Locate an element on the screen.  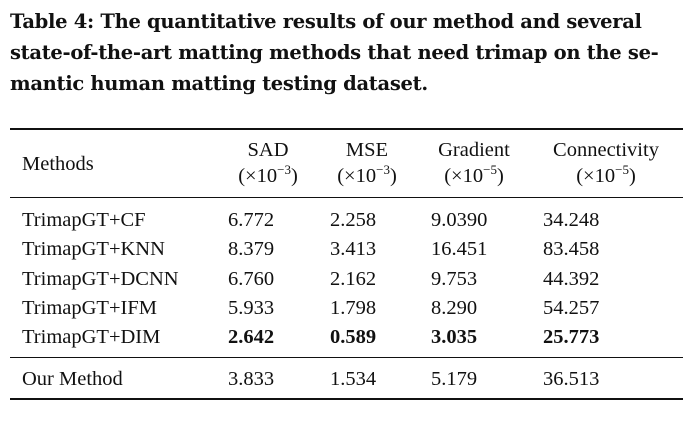
header-connectivity-label: Connectivity is located at coordinates (606, 150).